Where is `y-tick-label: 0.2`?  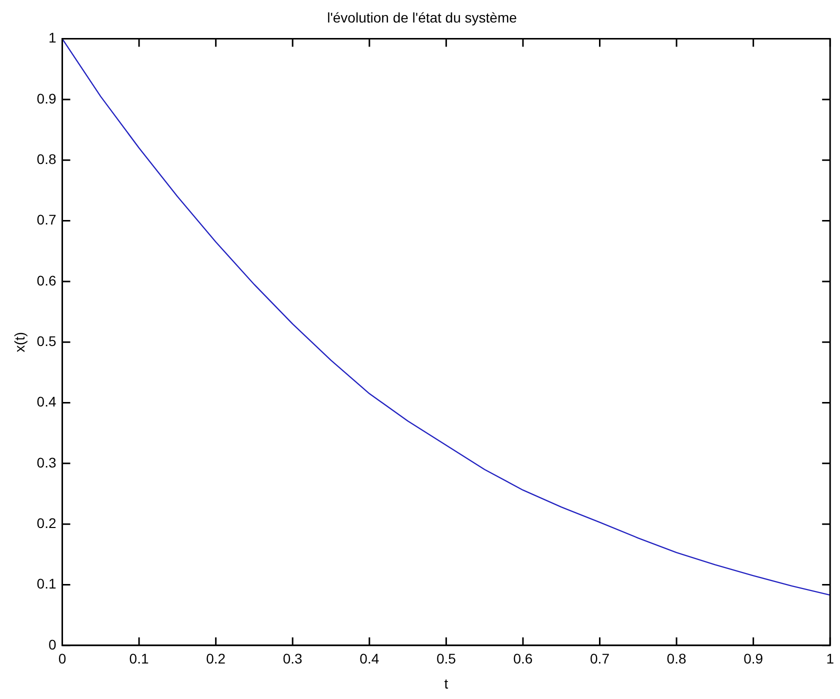
y-tick-label: 0.2 is located at coordinates (46, 522).